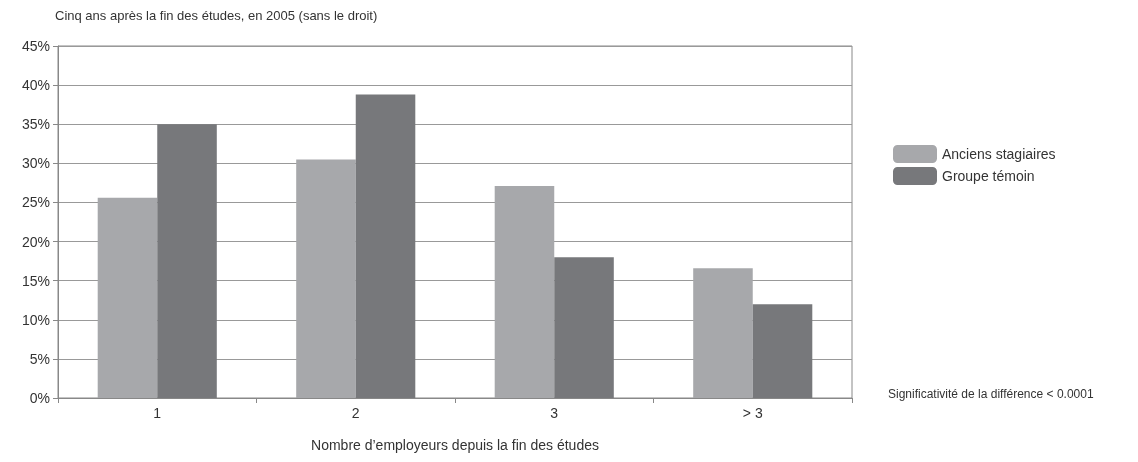 The image size is (1138, 462). Describe the element at coordinates (988, 176) in the screenshot. I see `legend-label: Groupe témoin` at that location.